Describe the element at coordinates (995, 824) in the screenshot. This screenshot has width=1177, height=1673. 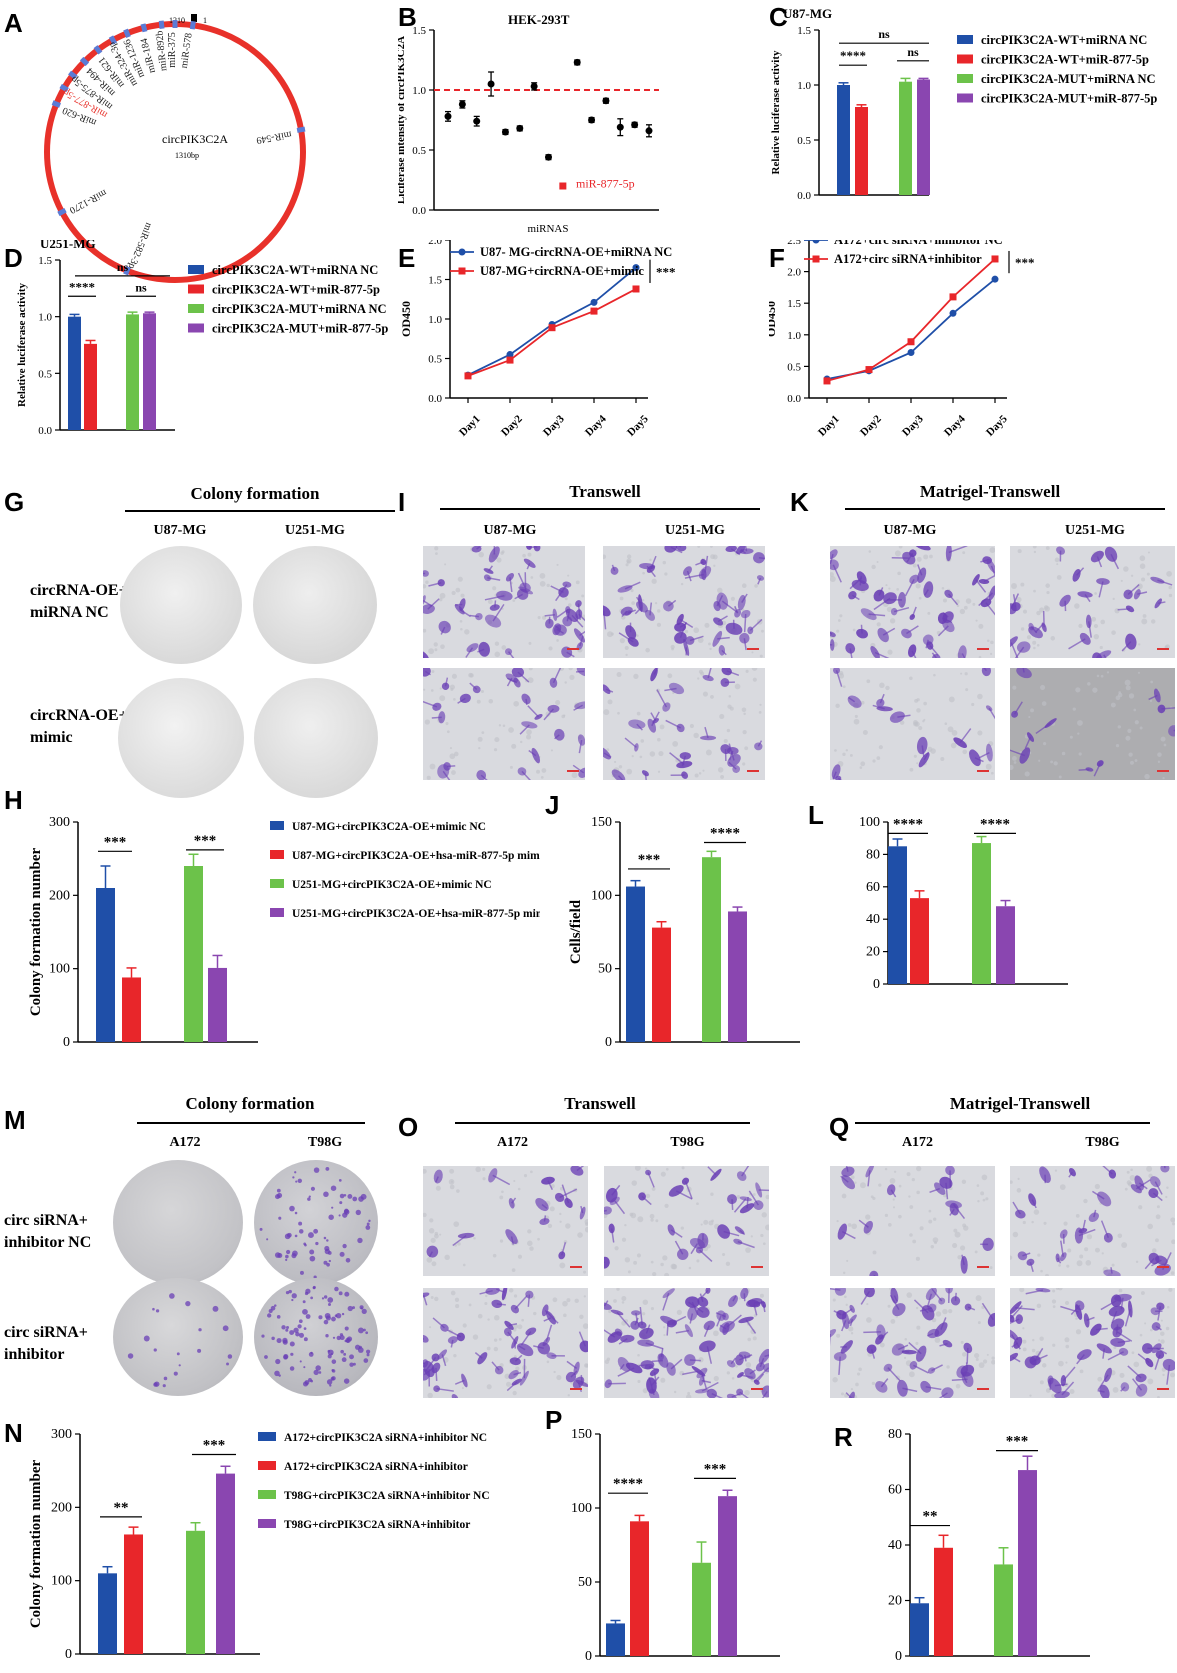
I see `significance-label: ****` at that location.